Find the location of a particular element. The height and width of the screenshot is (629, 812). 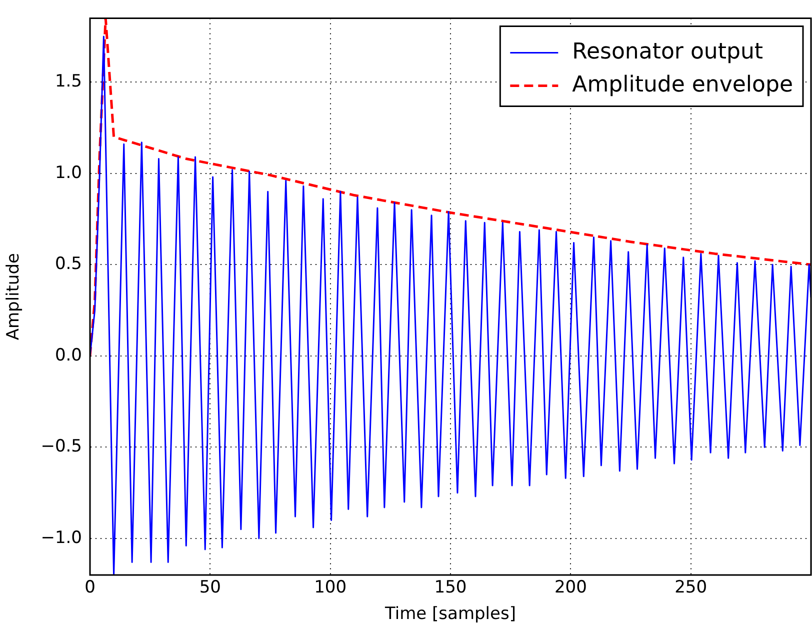

x-tick-label: 50 is located at coordinates (210, 588).